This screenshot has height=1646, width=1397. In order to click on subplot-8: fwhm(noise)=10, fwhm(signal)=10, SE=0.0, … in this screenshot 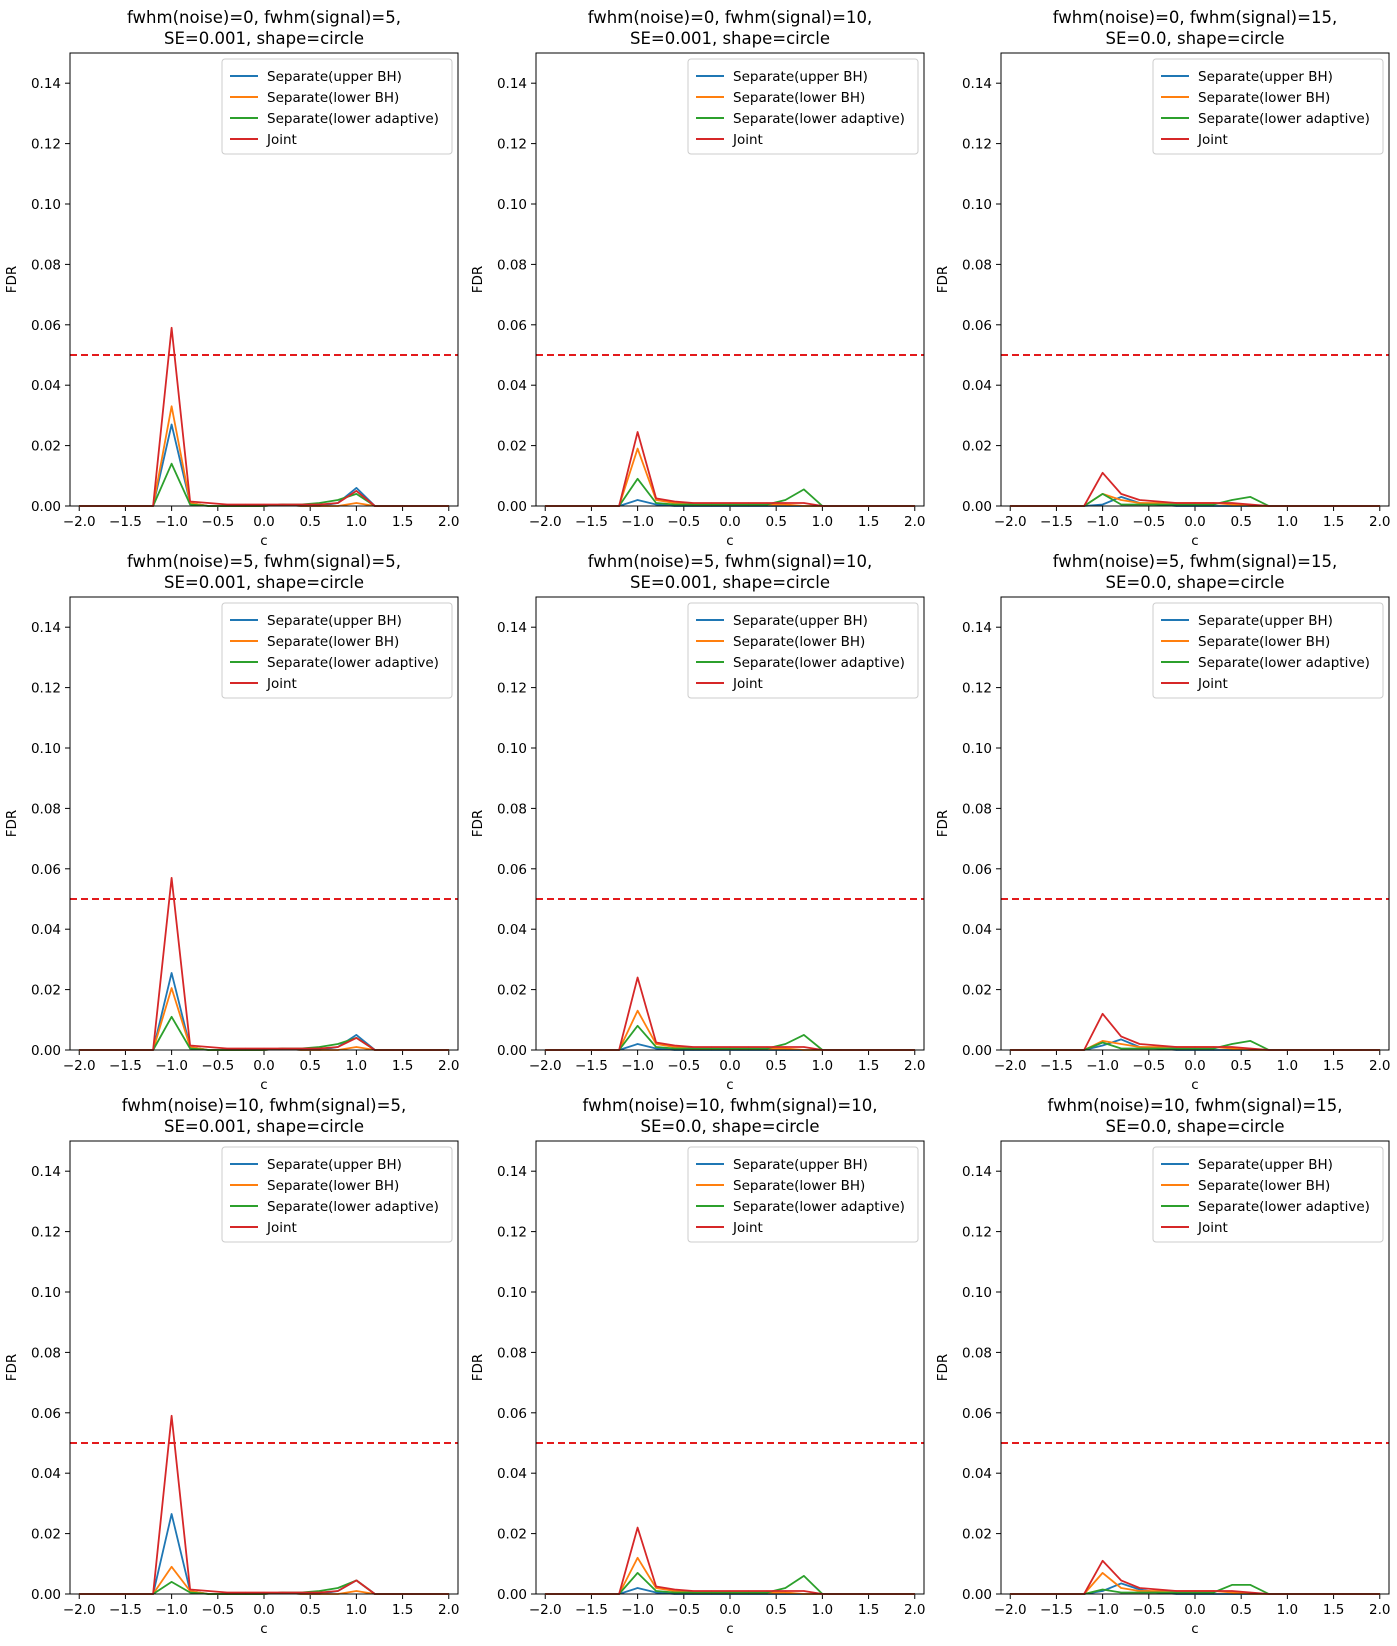, I will do `click(698, 1366)`.